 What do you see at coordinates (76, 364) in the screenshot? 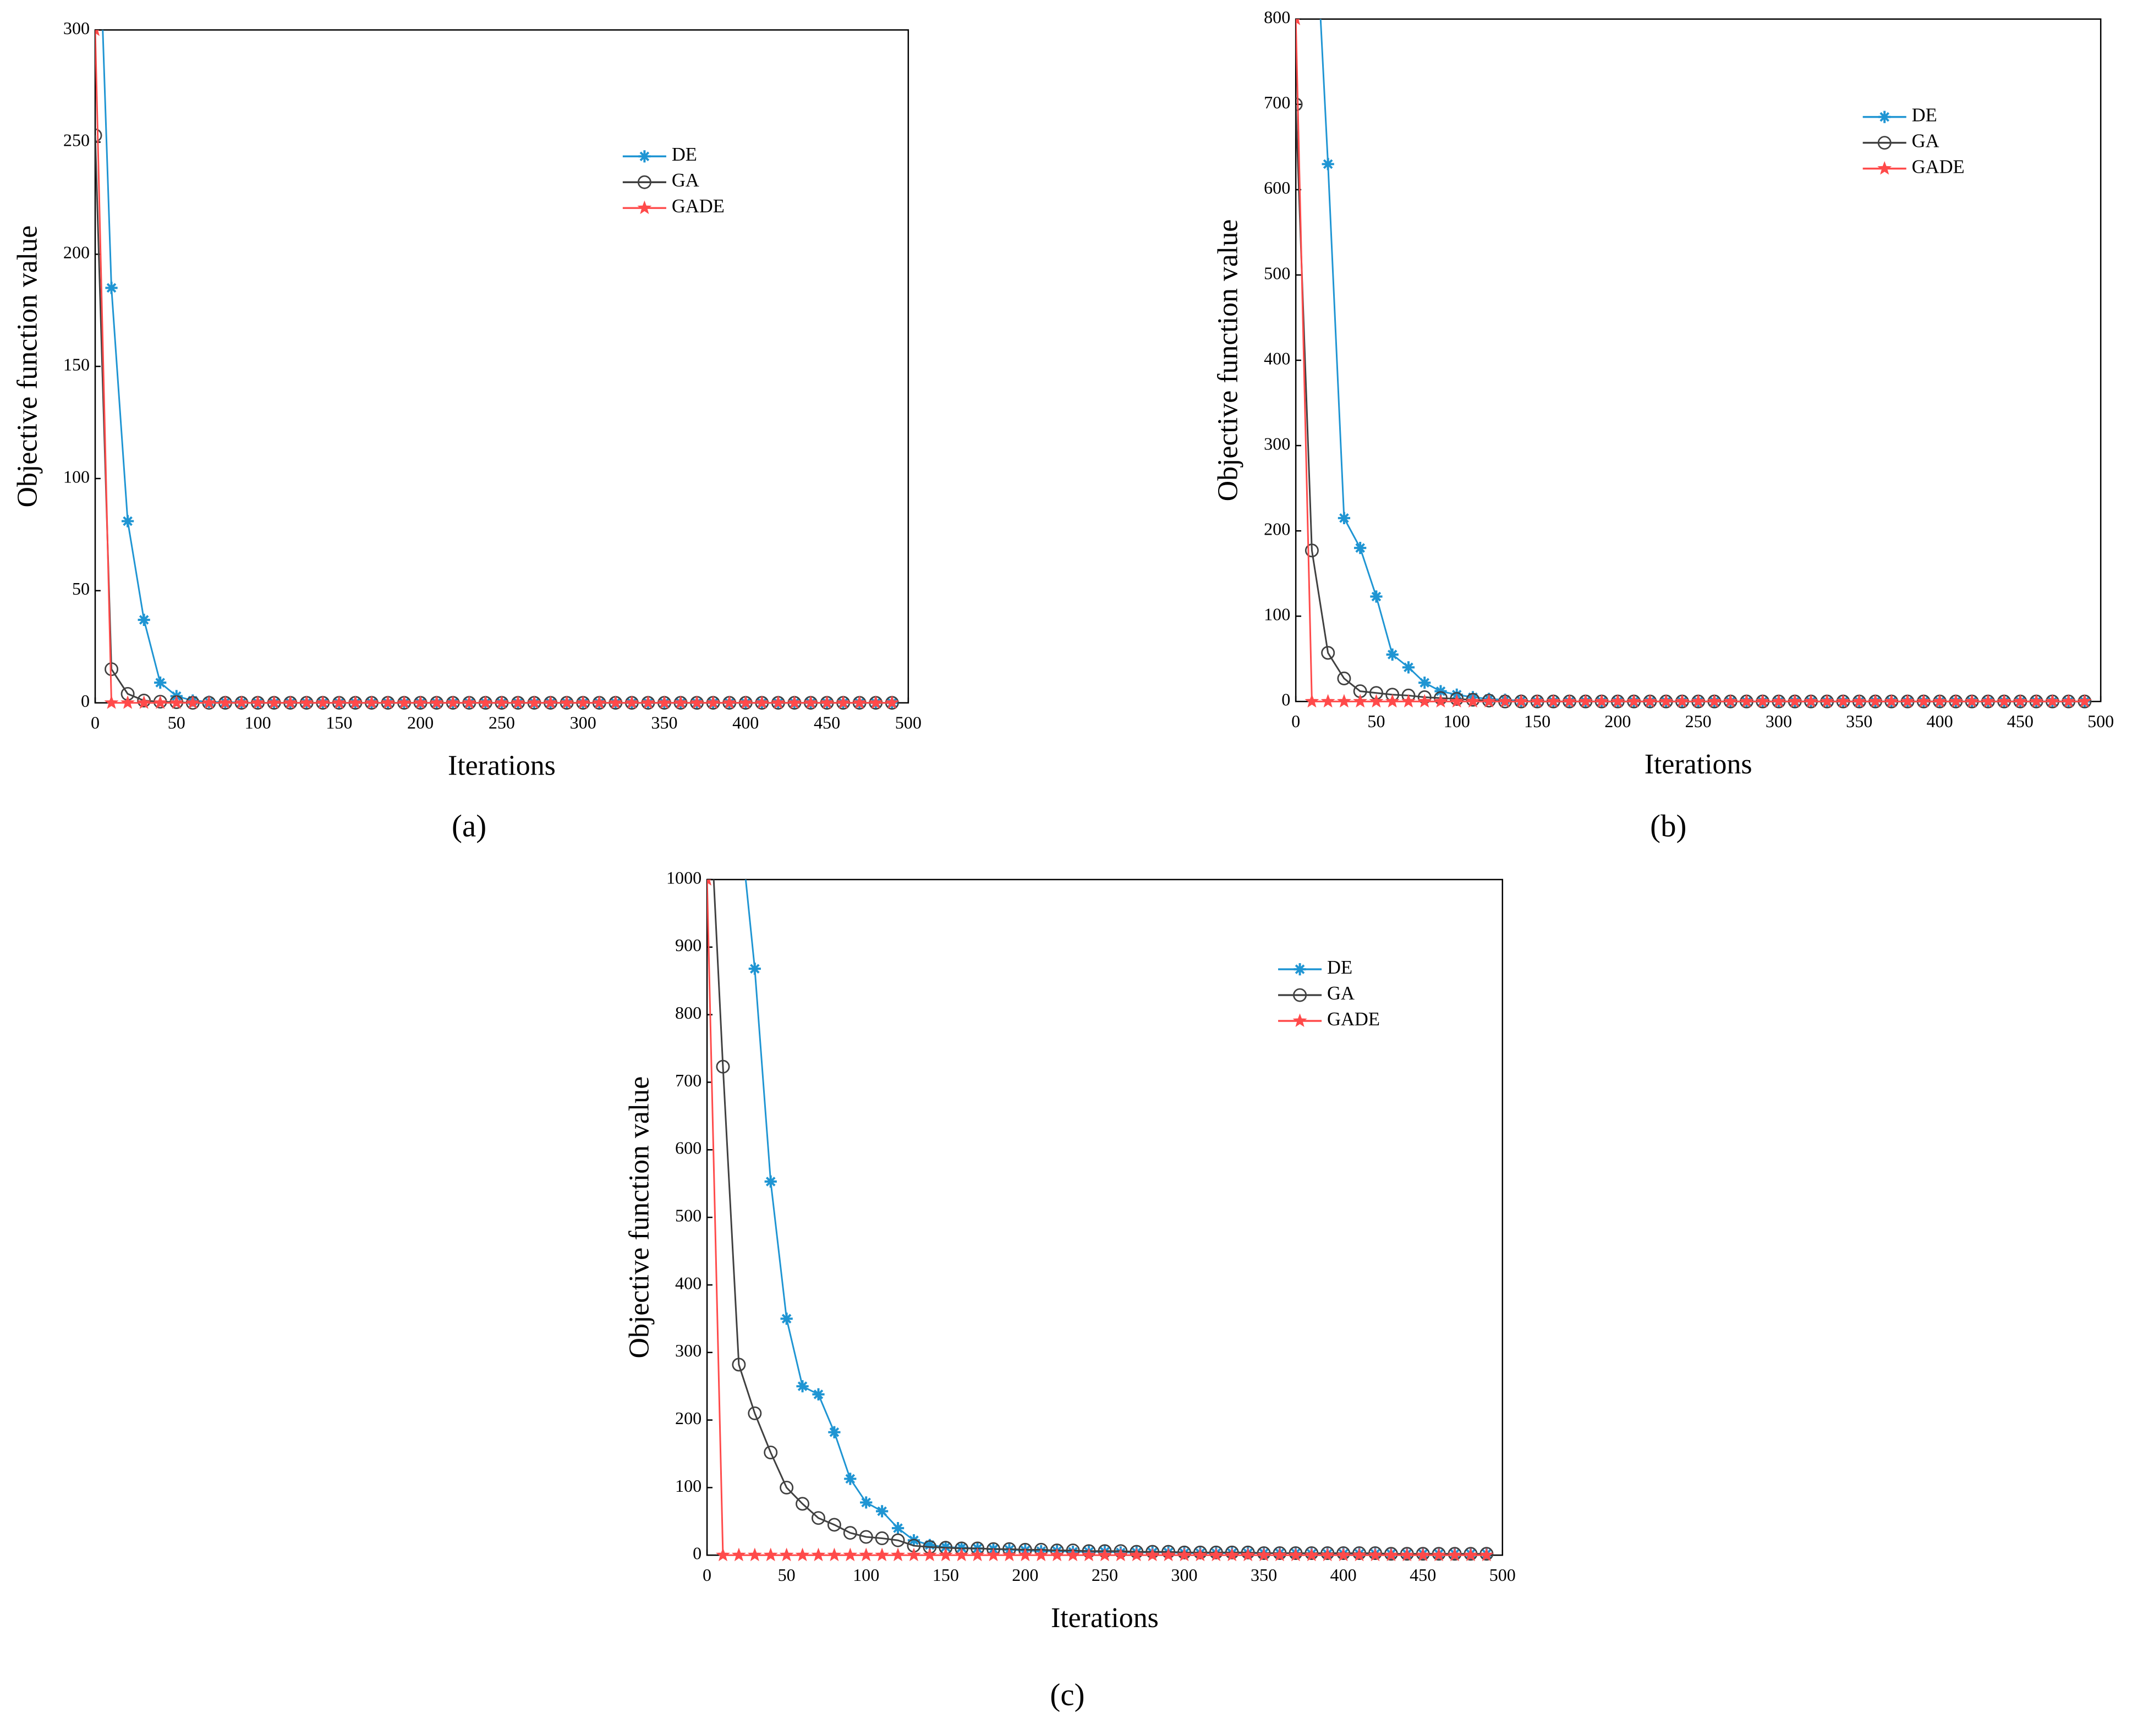
I see `y-tick-label: 150` at bounding box center [76, 364].